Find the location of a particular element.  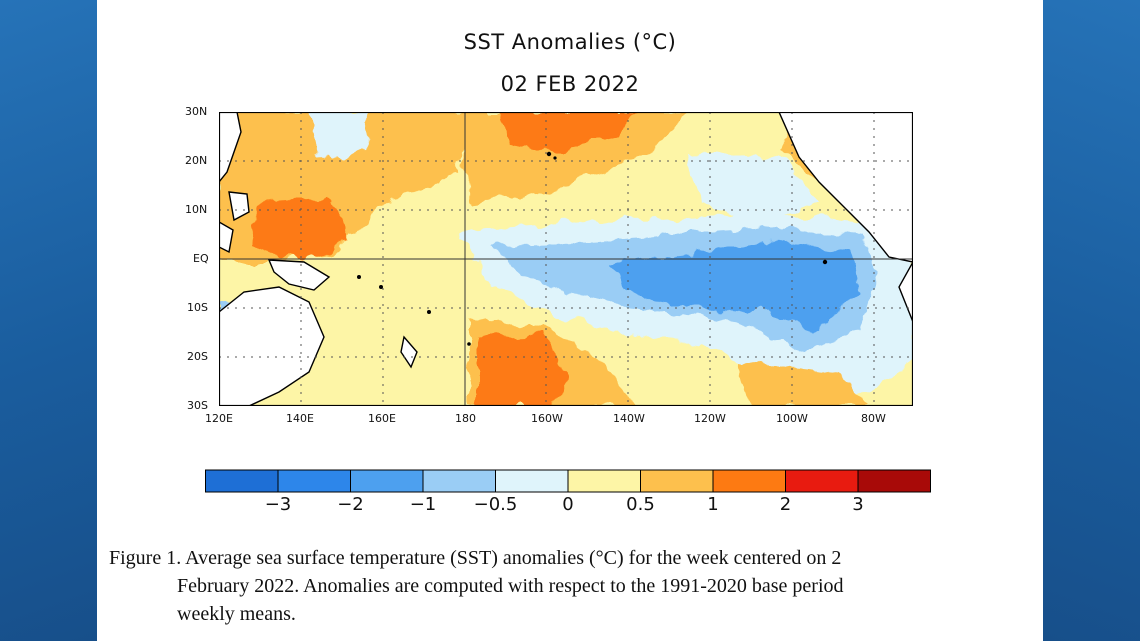

colorbar-label-2: −2 is located at coordinates (350, 504).